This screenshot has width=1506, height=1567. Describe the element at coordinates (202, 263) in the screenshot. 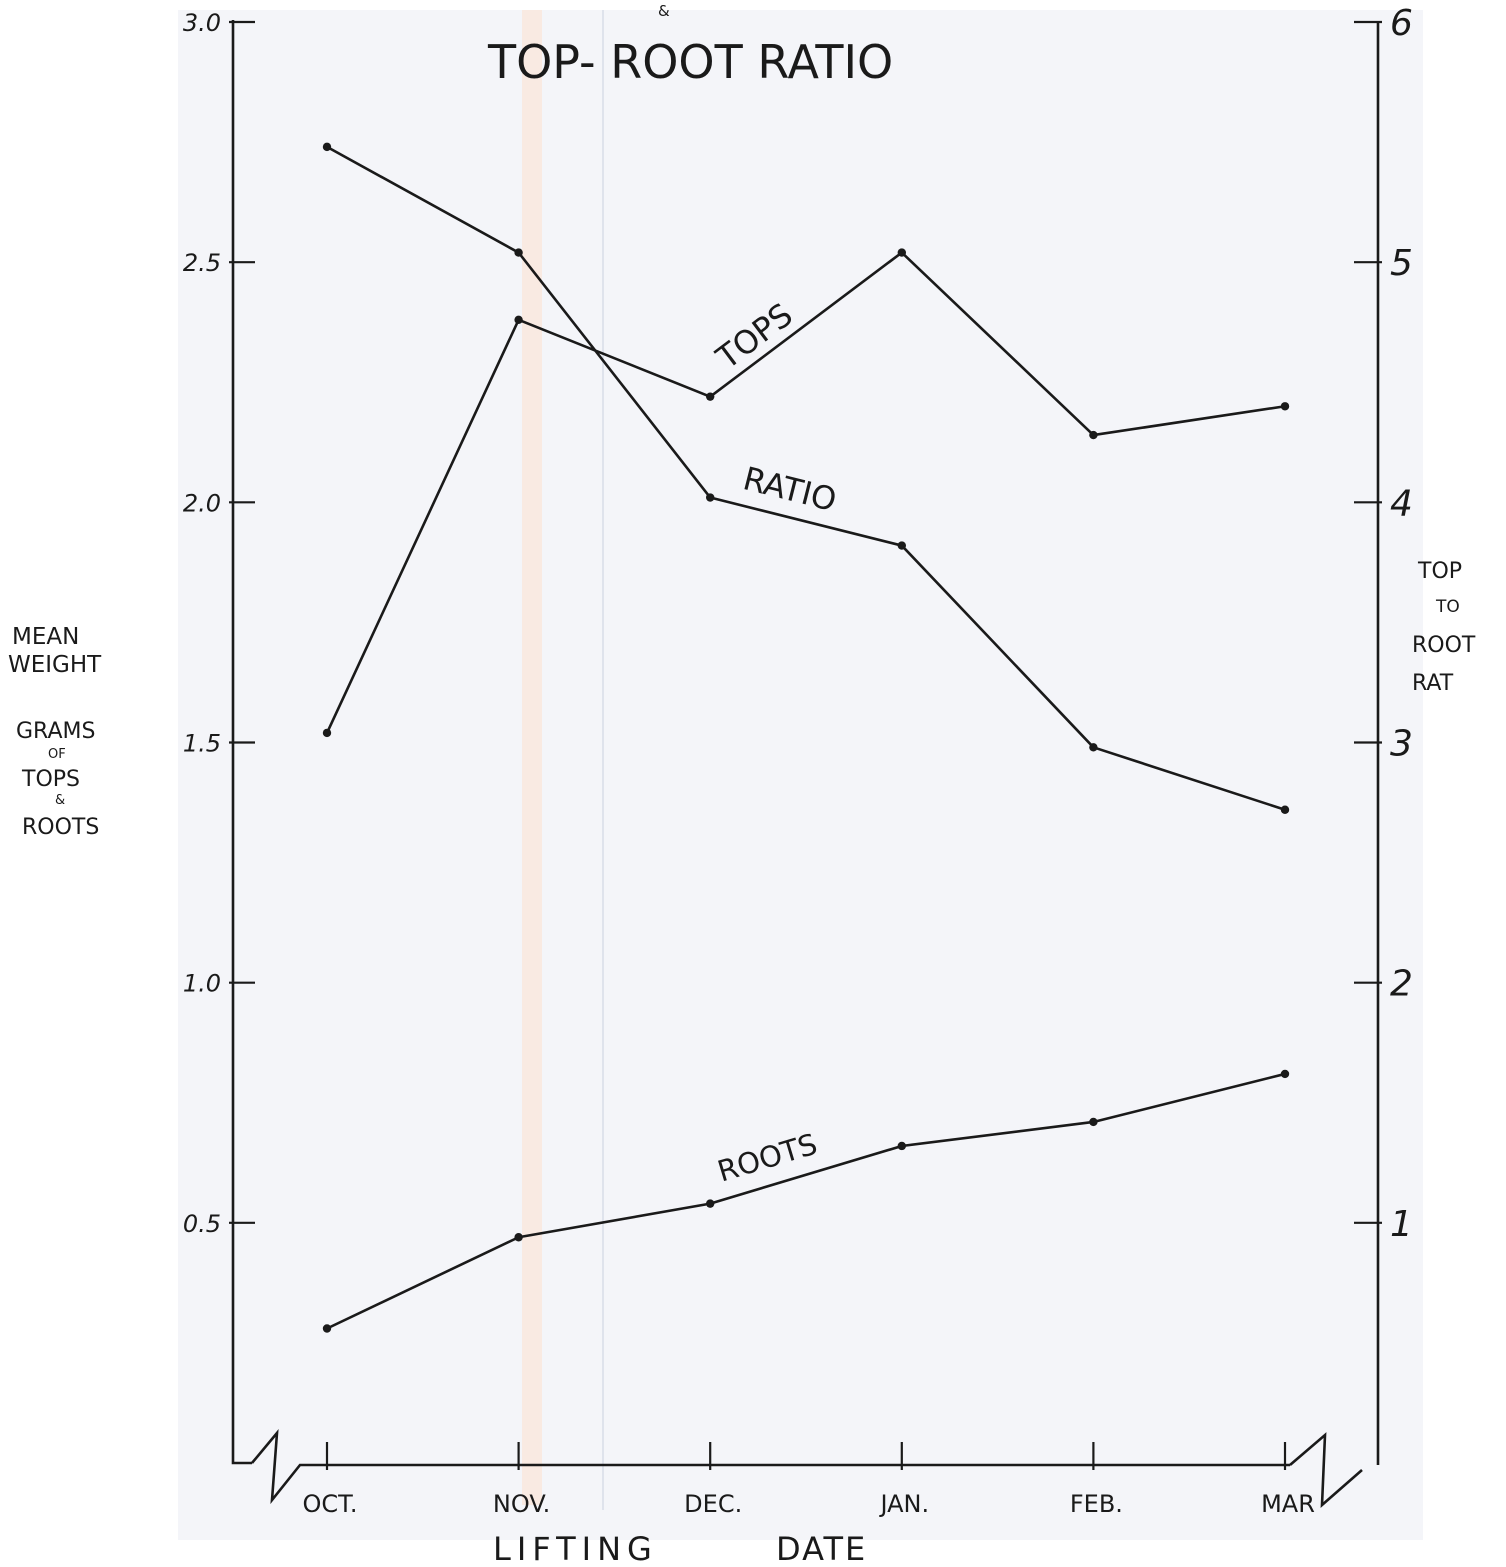

I see `left-tick-label: 2.5` at that location.